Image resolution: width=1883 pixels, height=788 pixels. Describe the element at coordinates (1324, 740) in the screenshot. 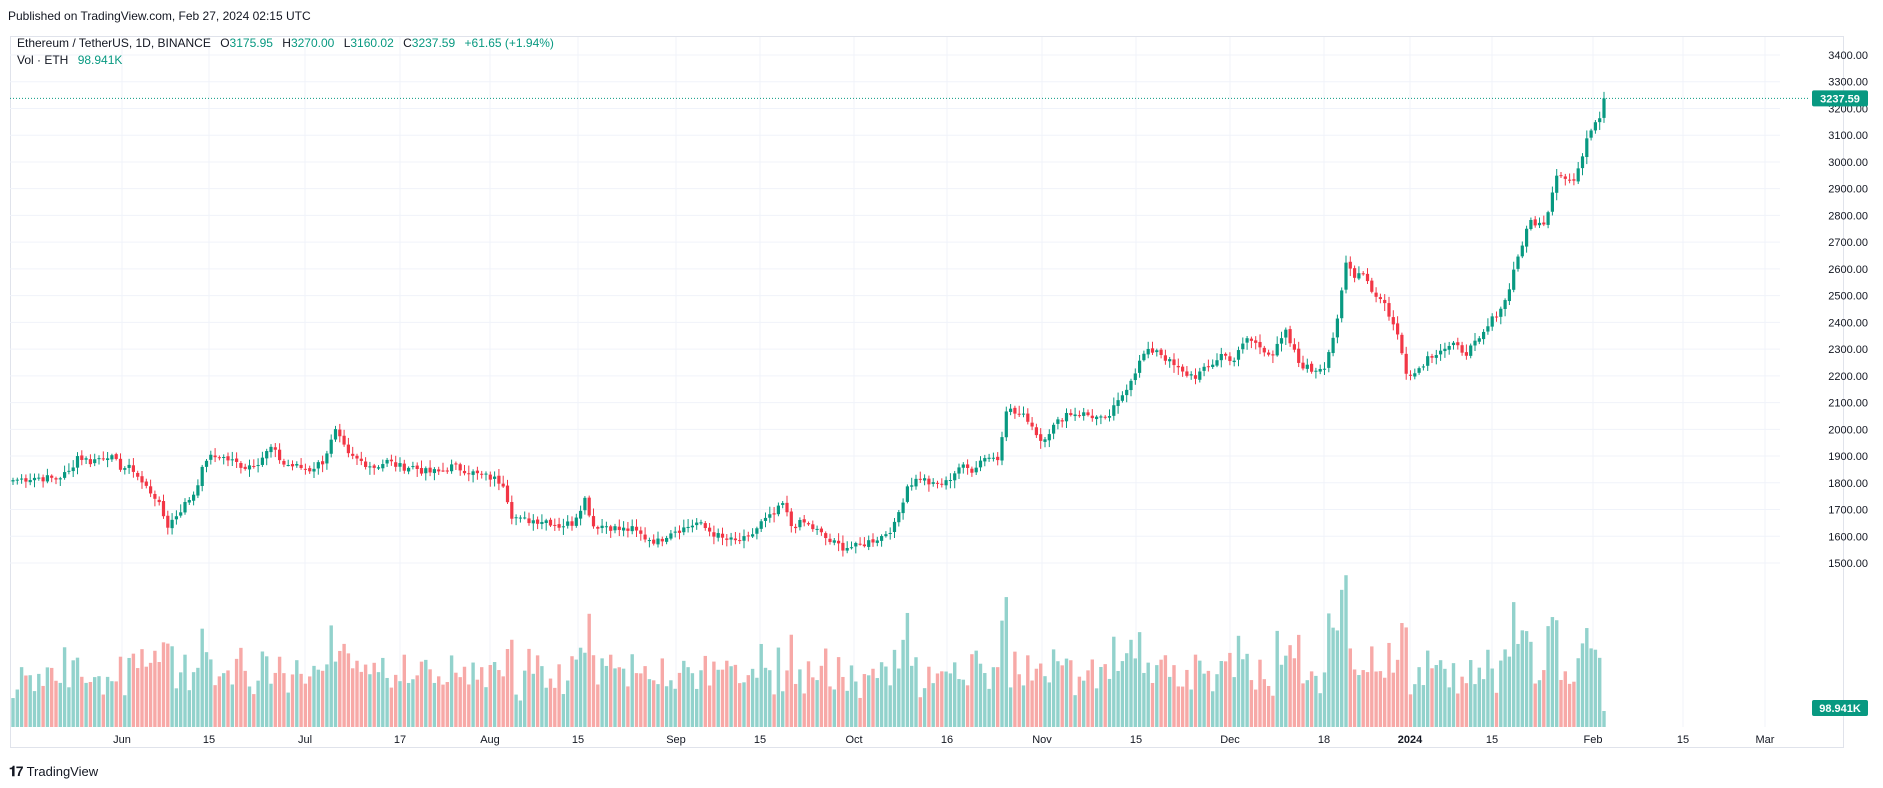

I see `time-tick-label: 18` at that location.